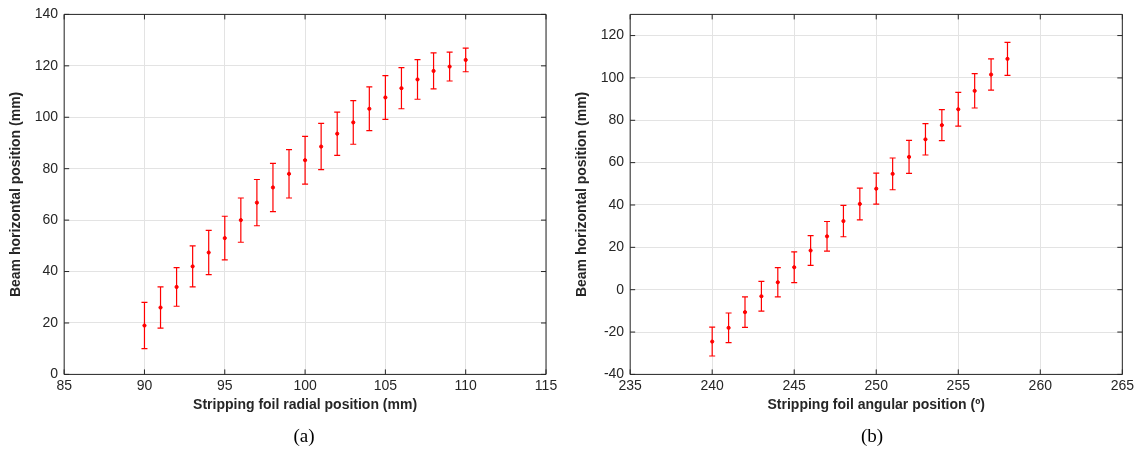 The height and width of the screenshot is (457, 1137). Describe the element at coordinates (64, 384) in the screenshot. I see `x-tick-label: 85` at that location.